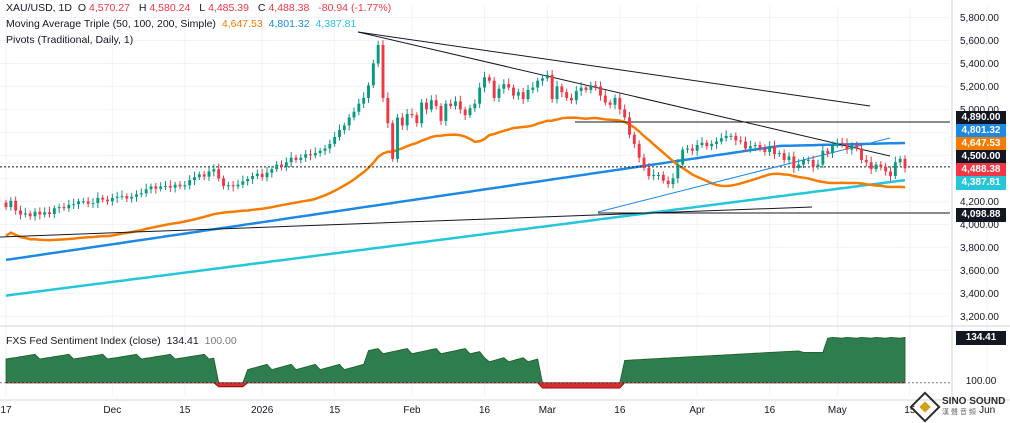 This screenshot has height=423, width=1010. I want to click on indicator-pane, so click(475, 362).